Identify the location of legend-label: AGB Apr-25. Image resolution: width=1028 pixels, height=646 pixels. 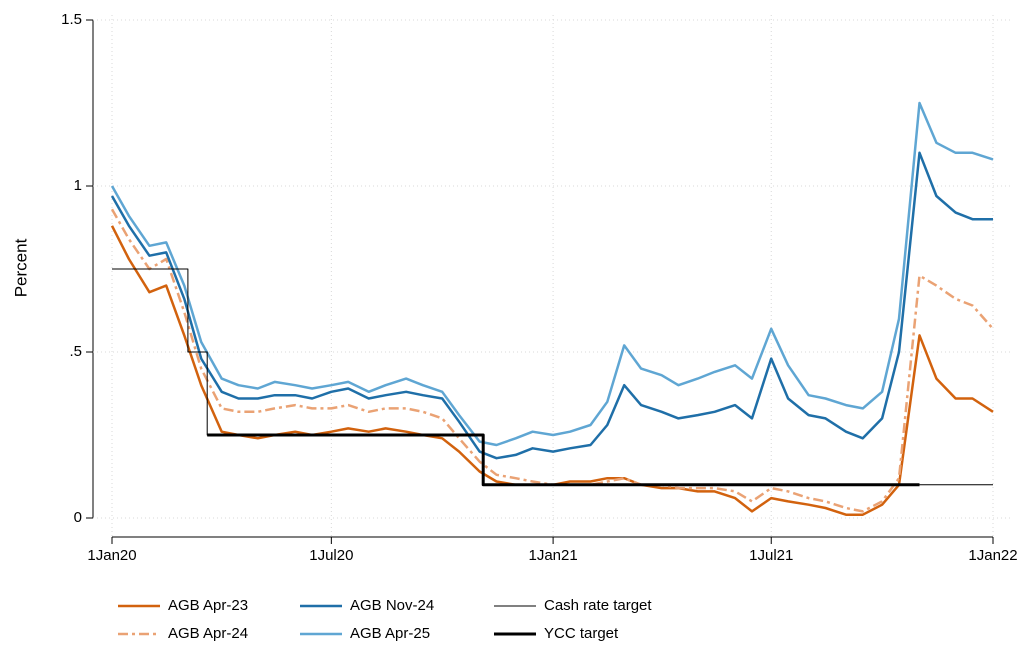
(390, 633).